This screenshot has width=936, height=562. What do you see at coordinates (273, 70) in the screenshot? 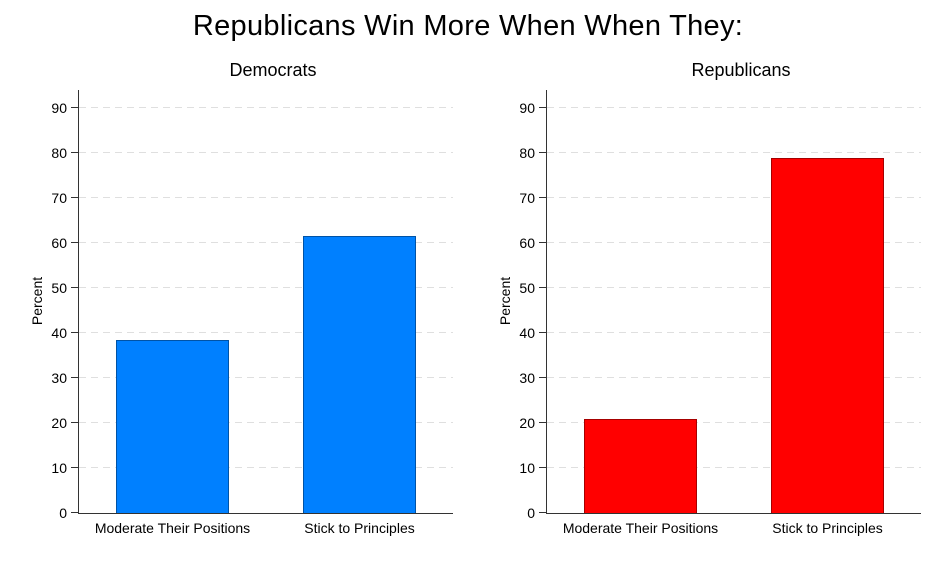
I see `panel-title-democrats: Democrats` at bounding box center [273, 70].